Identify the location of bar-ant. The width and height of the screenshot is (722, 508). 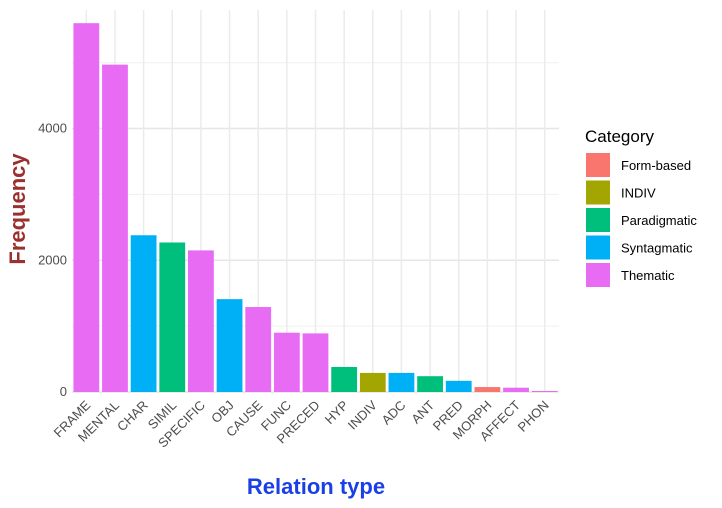
(430, 384).